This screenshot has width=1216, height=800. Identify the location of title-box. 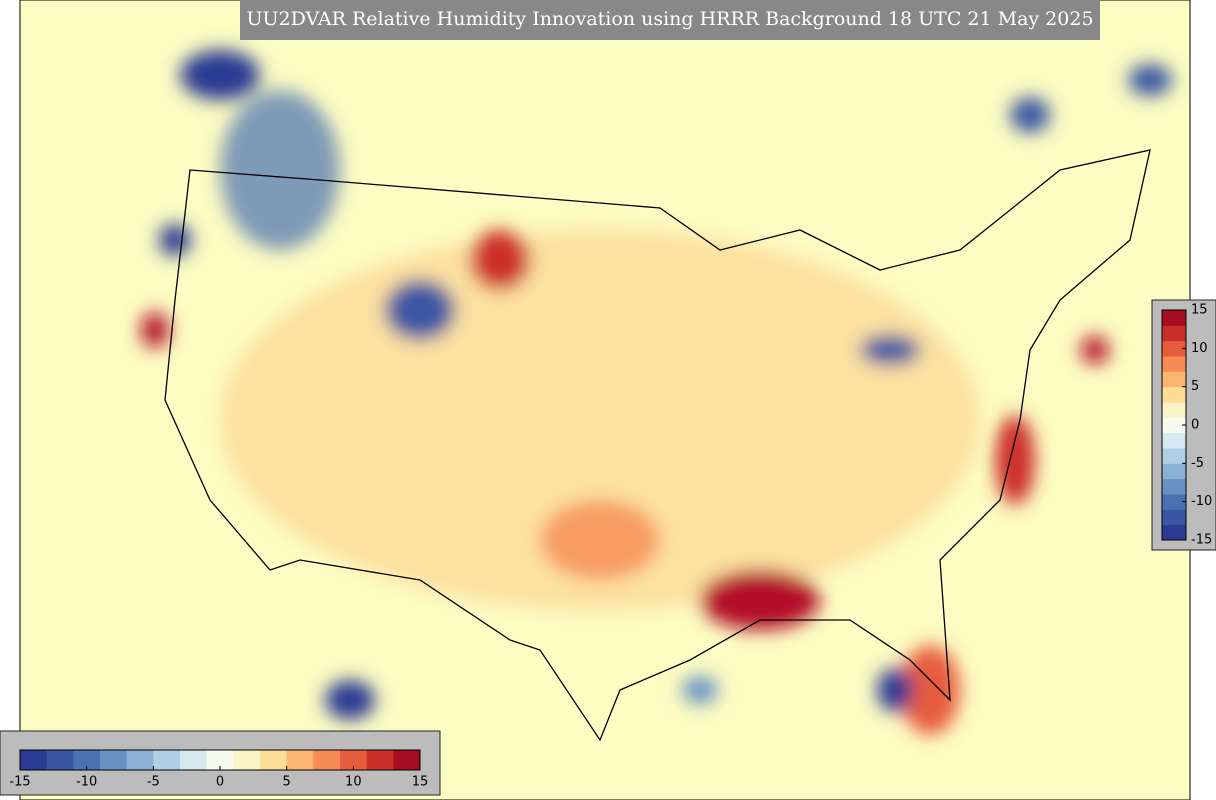
(670, 20).